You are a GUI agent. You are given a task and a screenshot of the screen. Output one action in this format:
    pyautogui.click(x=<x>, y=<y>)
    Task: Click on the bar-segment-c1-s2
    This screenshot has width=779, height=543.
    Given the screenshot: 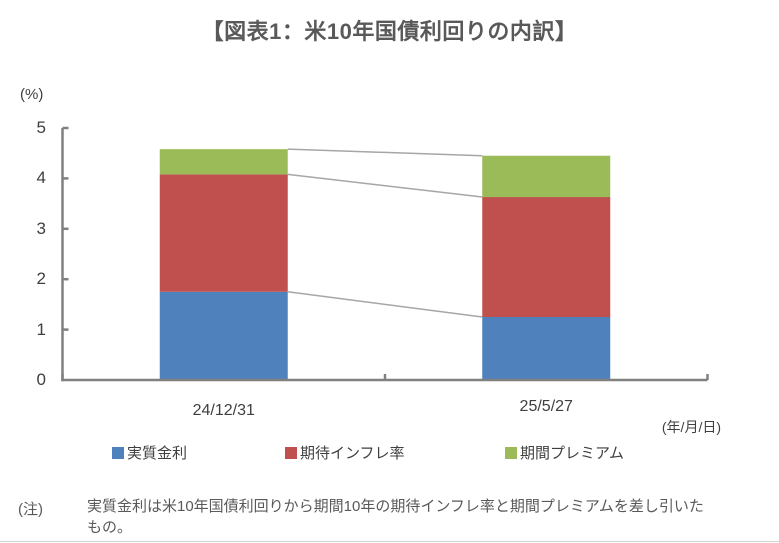 What is the action you would take?
    pyautogui.click(x=546, y=176)
    